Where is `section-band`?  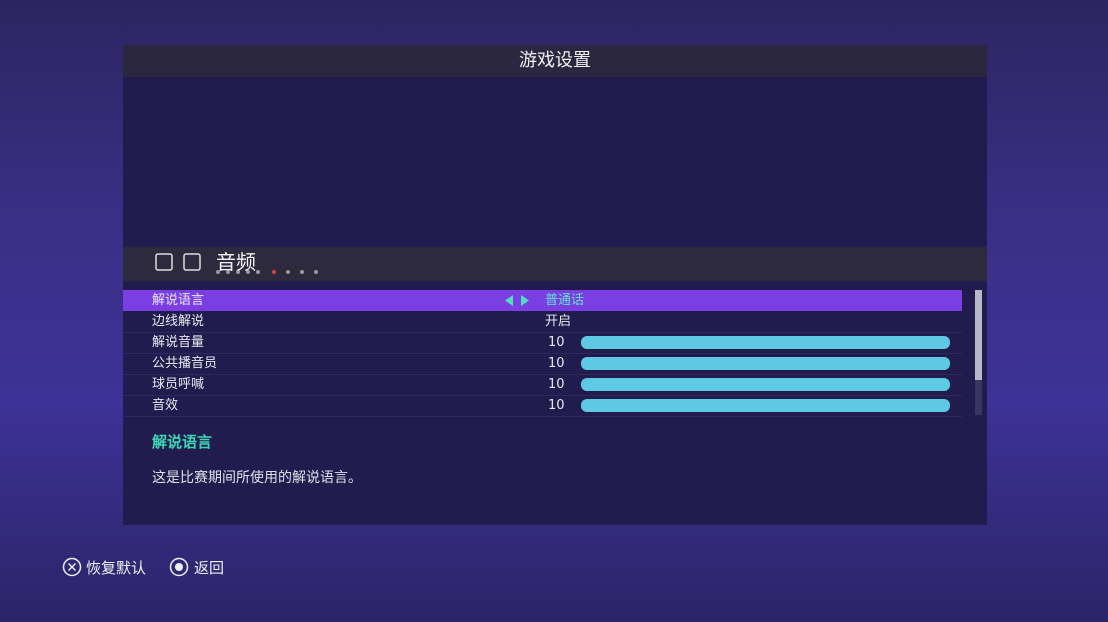
section-band is located at coordinates (555, 264).